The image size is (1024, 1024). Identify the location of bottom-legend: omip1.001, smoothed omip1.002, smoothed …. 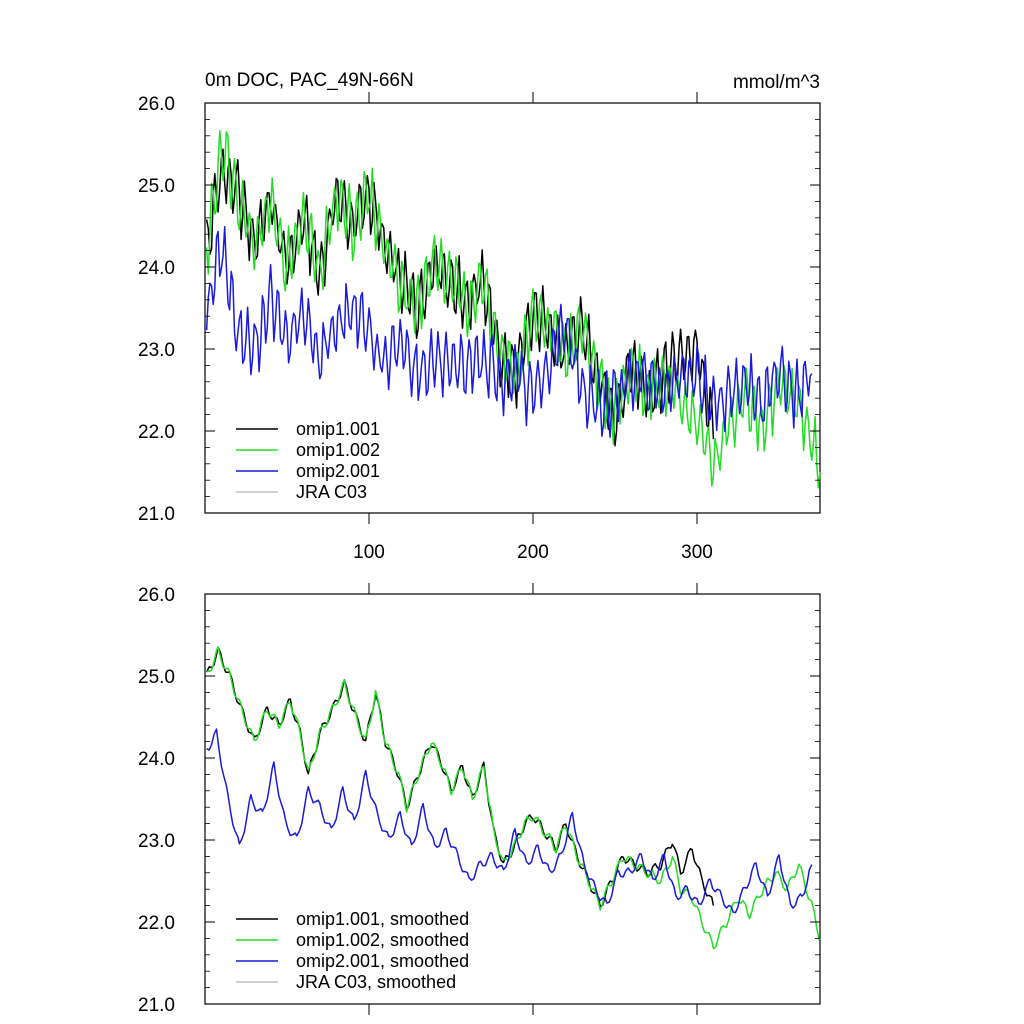
(352, 950).